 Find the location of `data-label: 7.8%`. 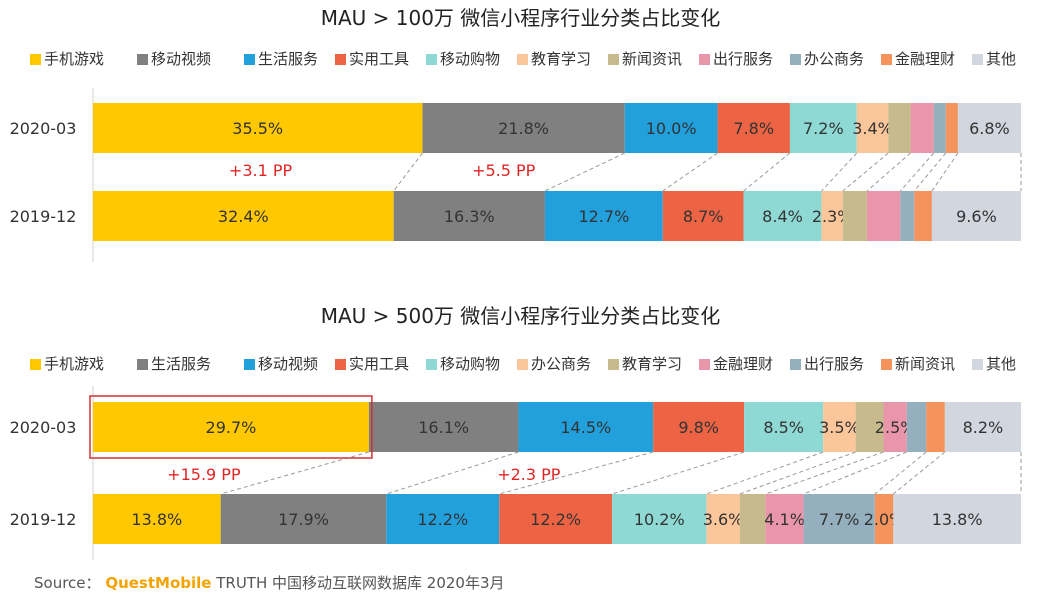

data-label: 7.8% is located at coordinates (753, 128).